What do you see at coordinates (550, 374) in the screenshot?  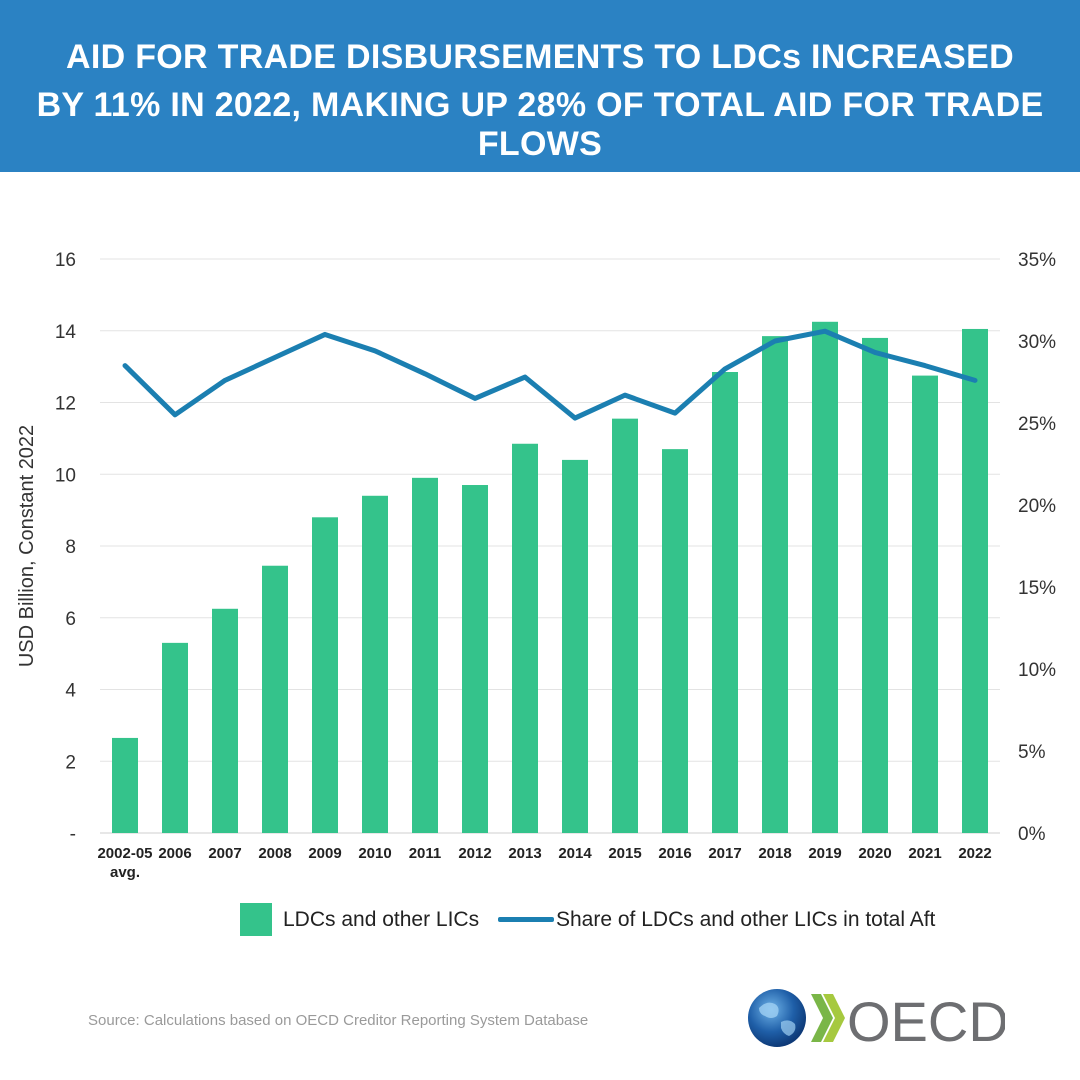 I see `share-line` at bounding box center [550, 374].